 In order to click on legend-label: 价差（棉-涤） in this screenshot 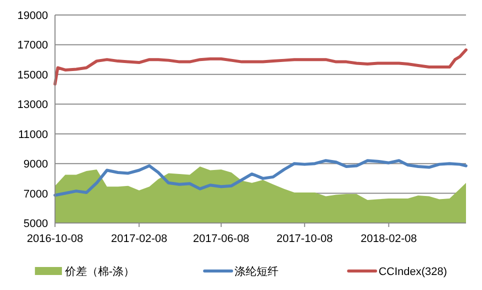, I will do `click(99, 272)`.